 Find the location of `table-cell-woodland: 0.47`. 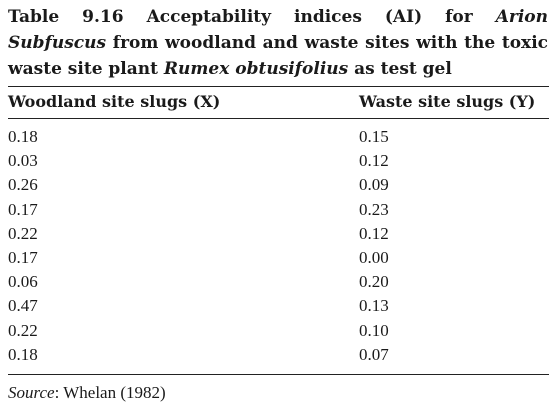

table-cell-woodland: 0.47 is located at coordinates (23, 306).